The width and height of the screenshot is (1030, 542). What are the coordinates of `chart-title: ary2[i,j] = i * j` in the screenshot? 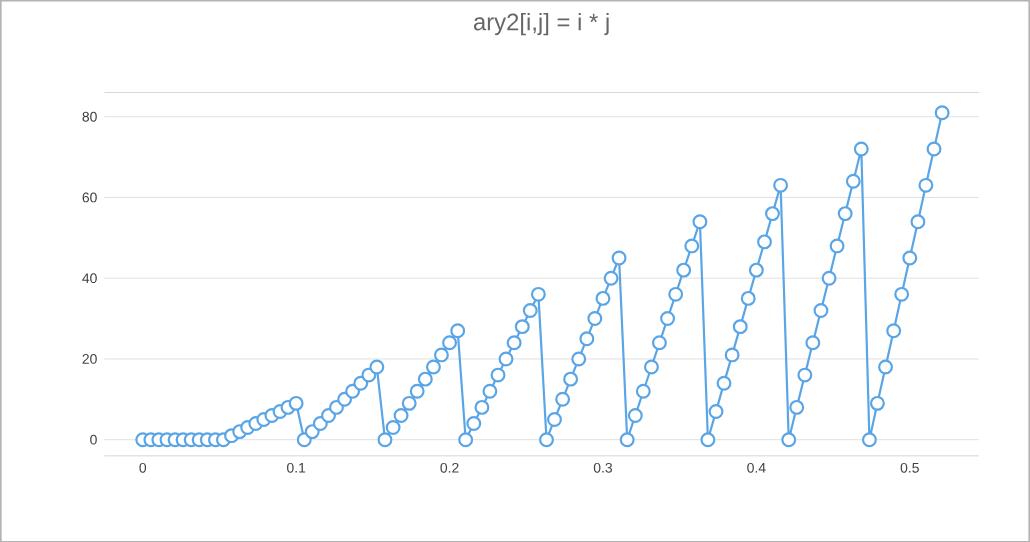 It's located at (541, 23).